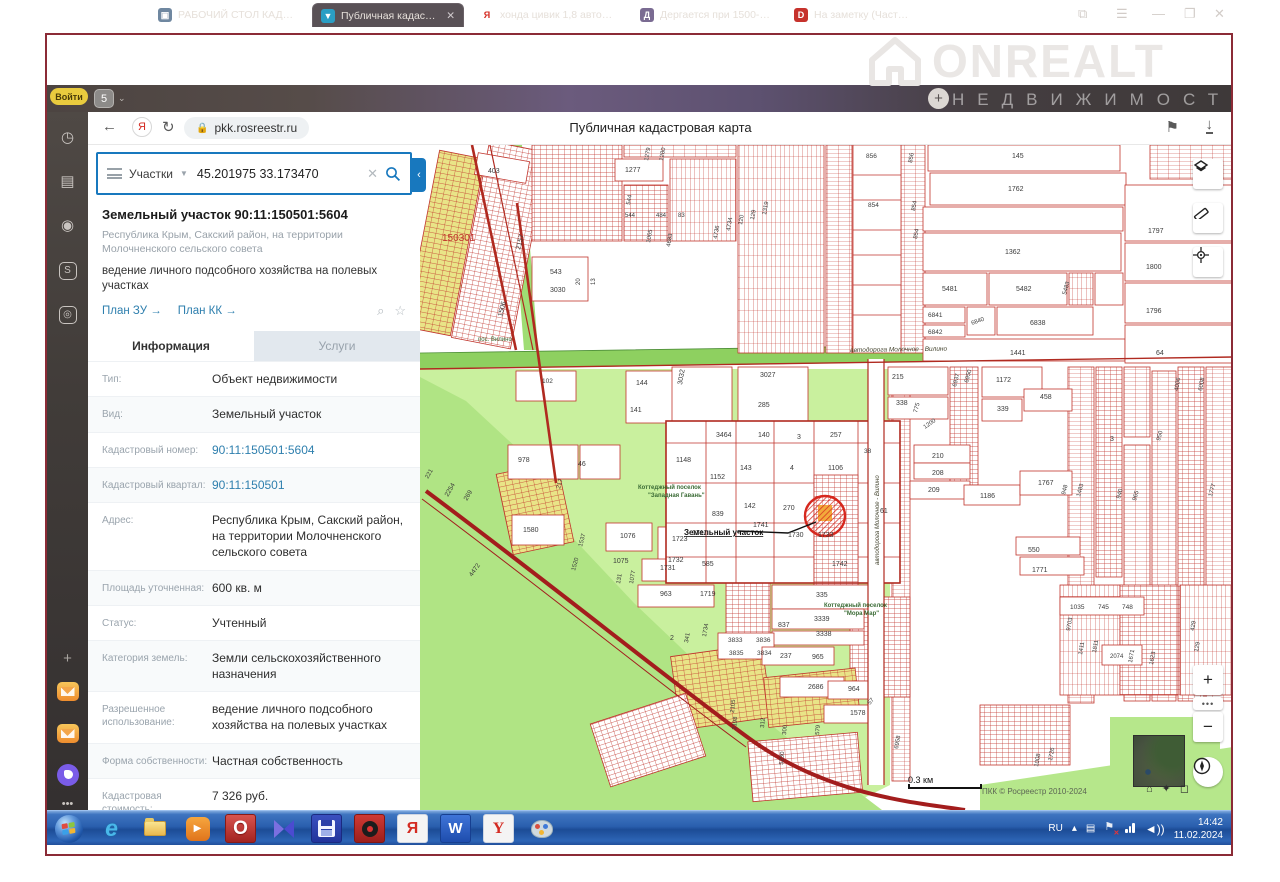  What do you see at coordinates (1055, 828) in the screenshot?
I see `language-indicator: RU` at bounding box center [1055, 828].